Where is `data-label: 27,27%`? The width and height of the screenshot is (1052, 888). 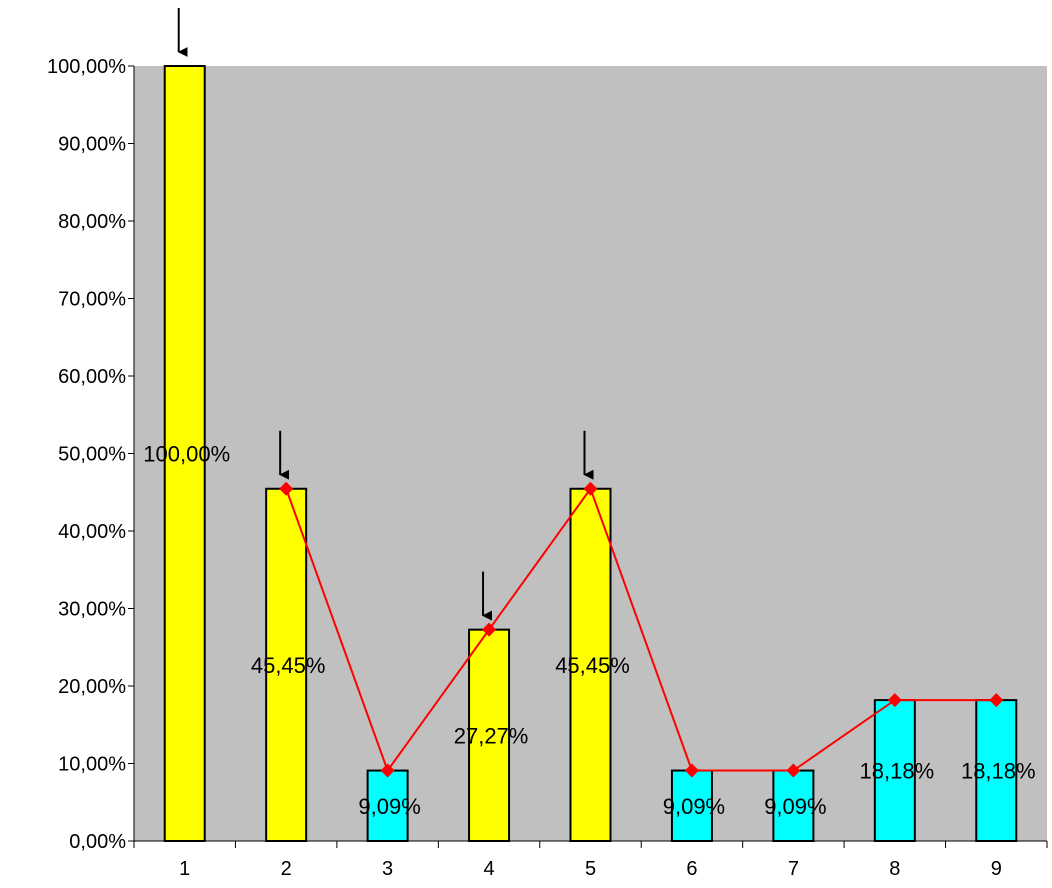
data-label: 27,27% is located at coordinates (491, 735).